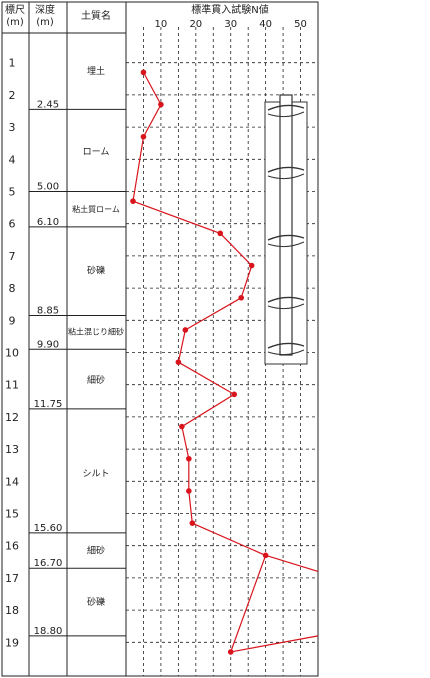  Describe the element at coordinates (12, 353) in the screenshot. I see `scale-tick-label: 10` at that location.